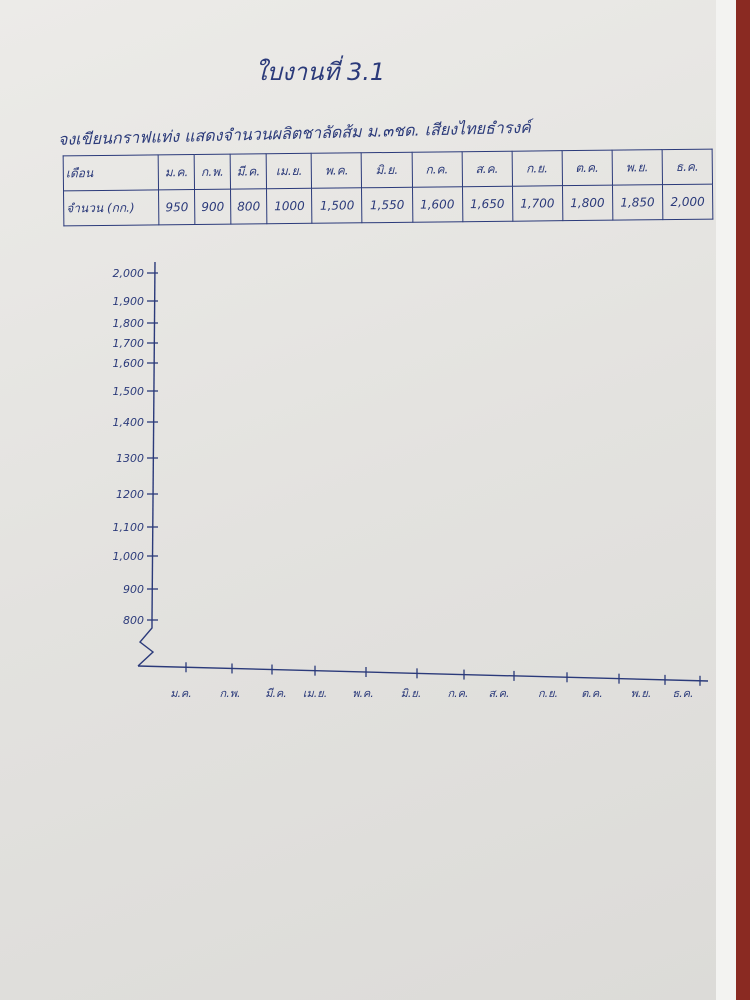 The width and height of the screenshot is (750, 1000). I want to click on y-tick-label: 1,000, so click(129, 556).